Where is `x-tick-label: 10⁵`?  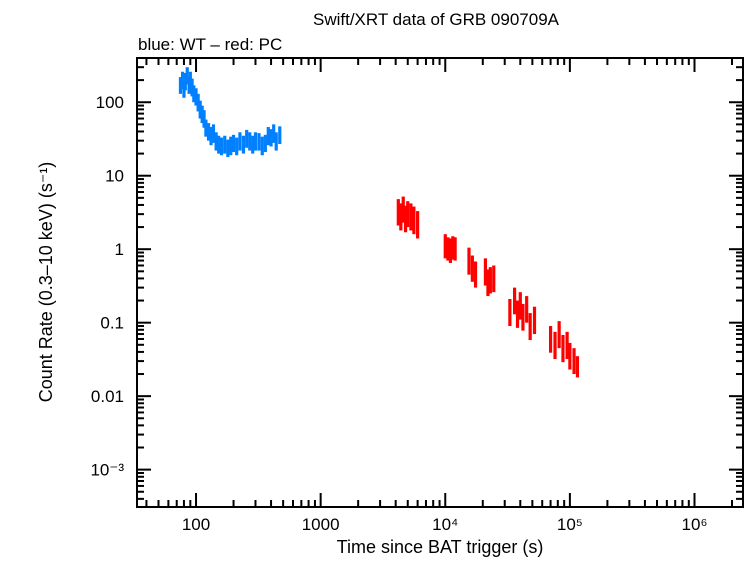 x-tick-label: 10⁵ is located at coordinates (570, 524).